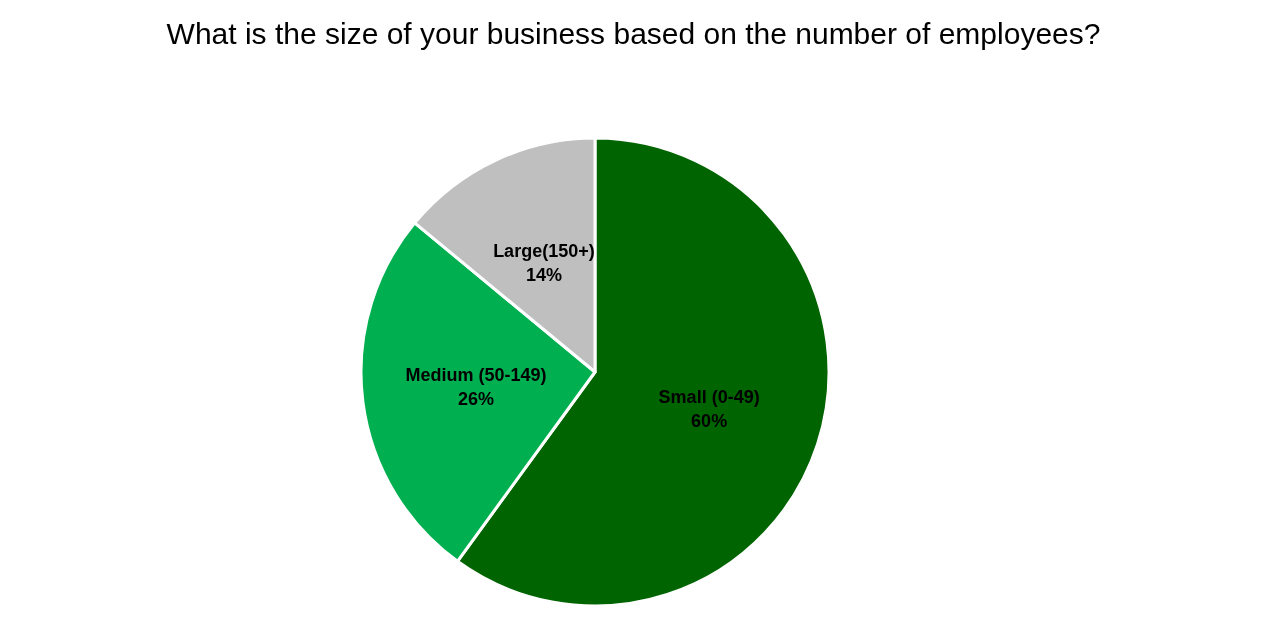 The width and height of the screenshot is (1267, 626). Describe the element at coordinates (709, 421) in the screenshot. I see `data-label: 60%` at that location.